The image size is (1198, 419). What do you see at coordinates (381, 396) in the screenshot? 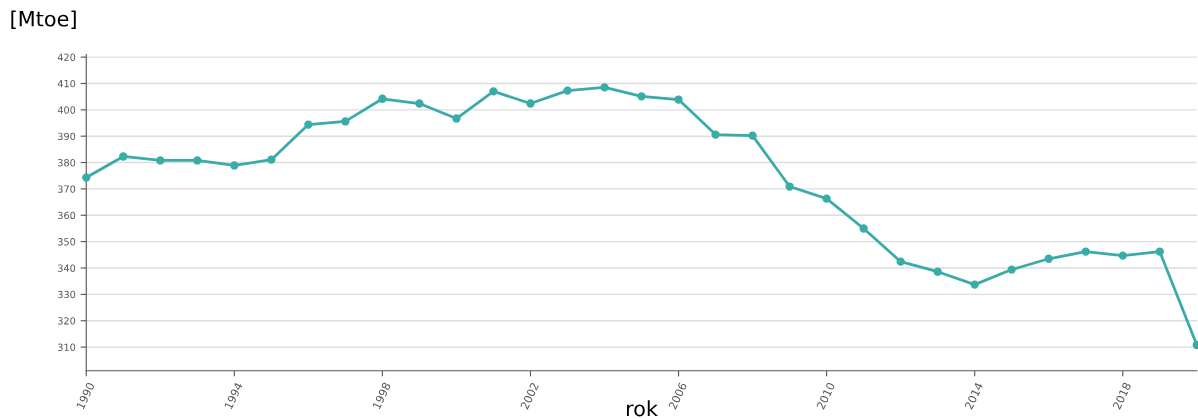
I see `x-tick-label: 1998` at bounding box center [381, 396].